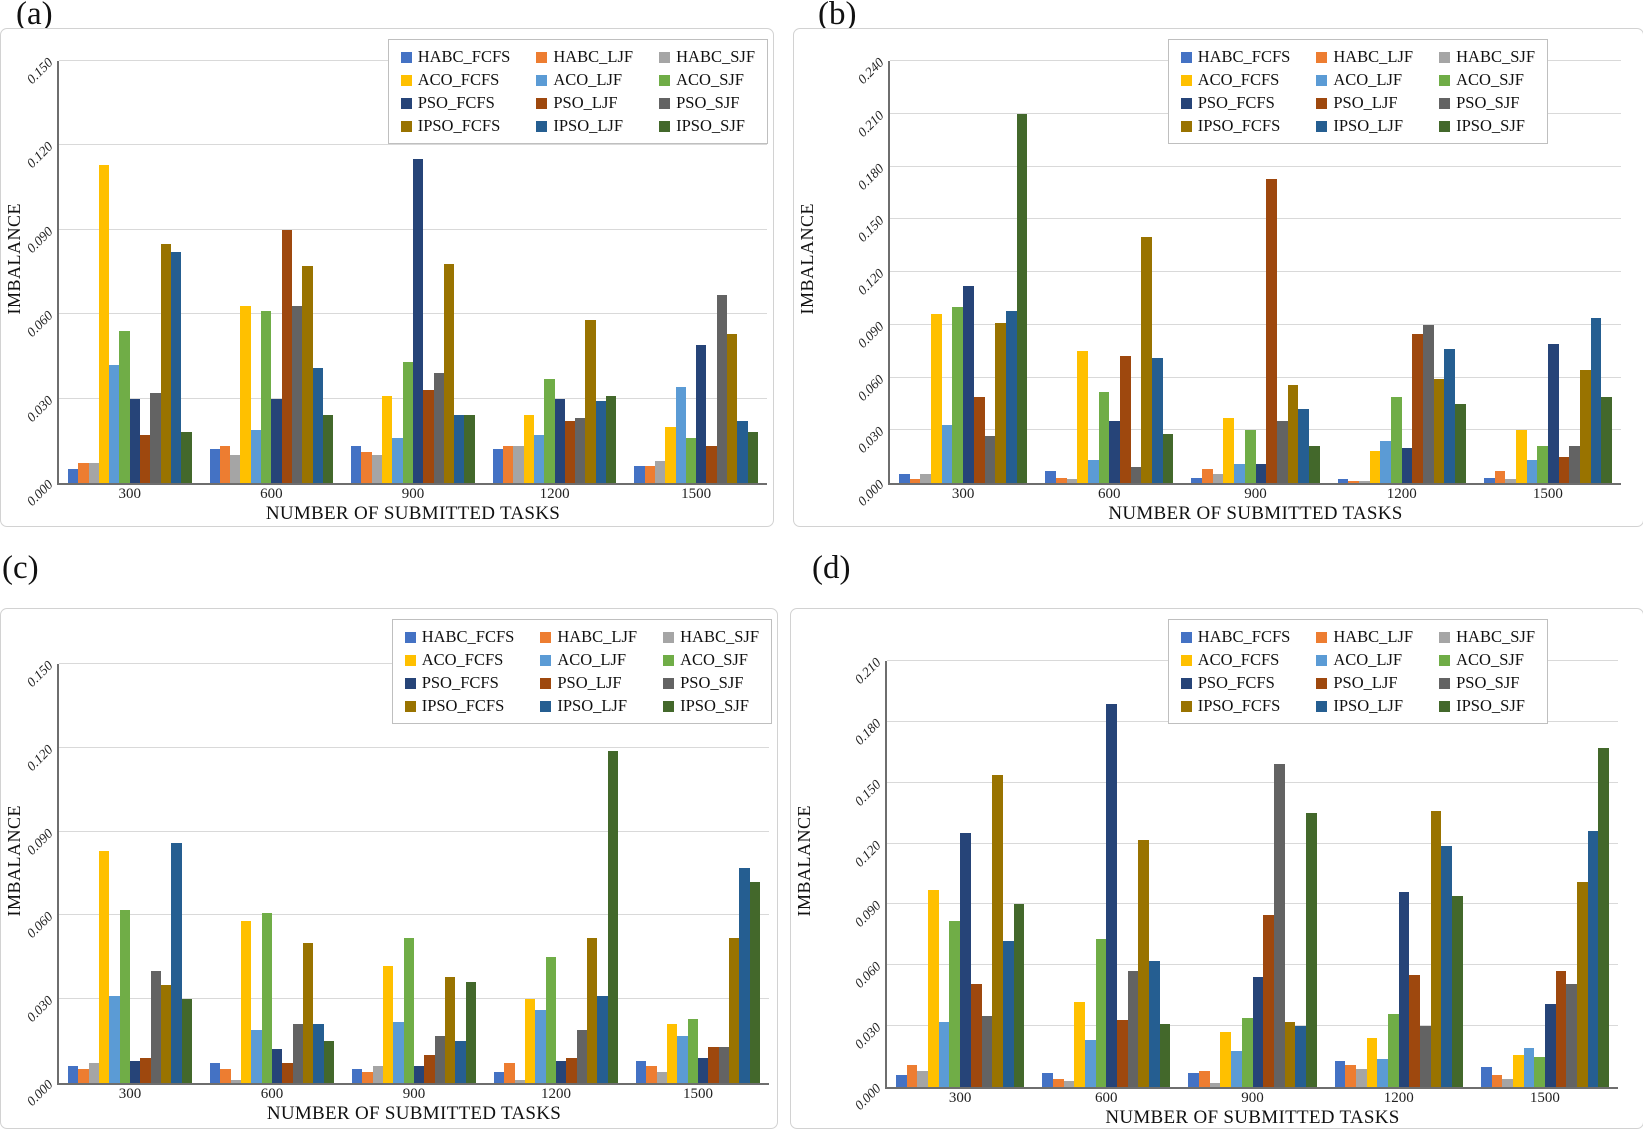 The height and width of the screenshot is (1131, 1643). What do you see at coordinates (708, 102) in the screenshot?
I see `legend-label: PSO_SJF` at bounding box center [708, 102].